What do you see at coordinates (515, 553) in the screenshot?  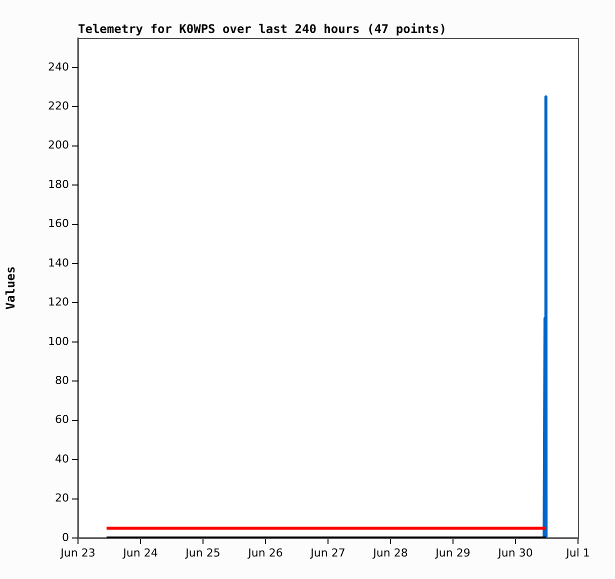 I see `x-tick-label: Jun 30` at bounding box center [515, 553].